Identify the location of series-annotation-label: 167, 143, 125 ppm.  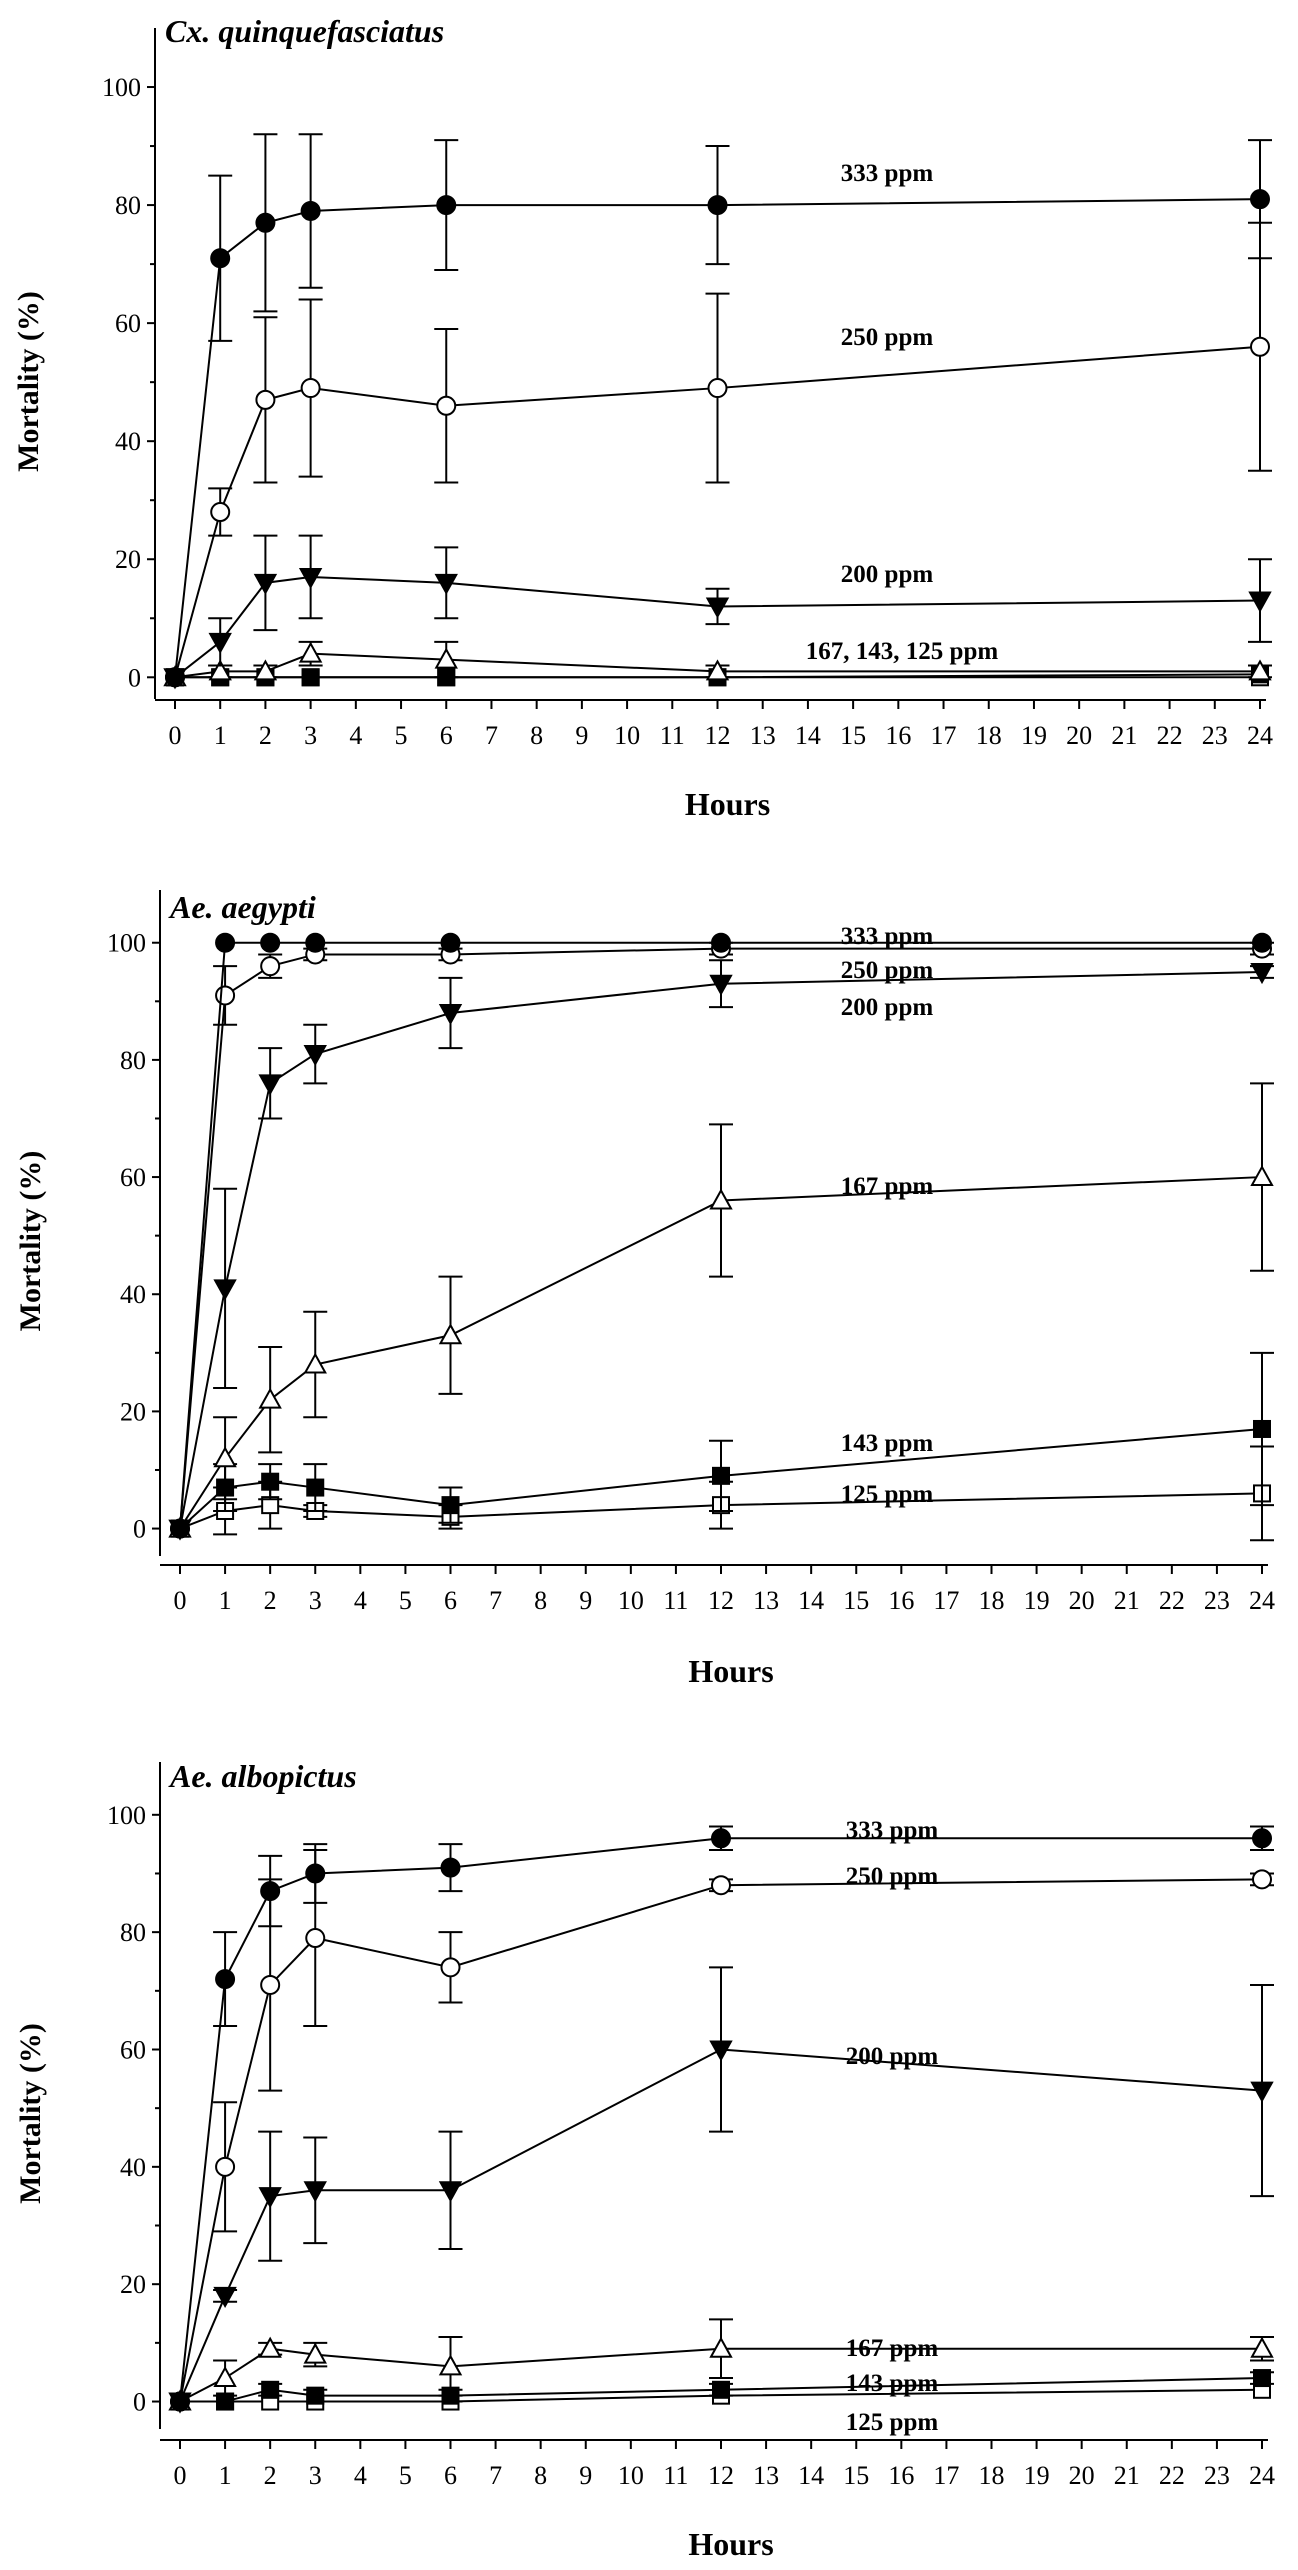
(902, 651).